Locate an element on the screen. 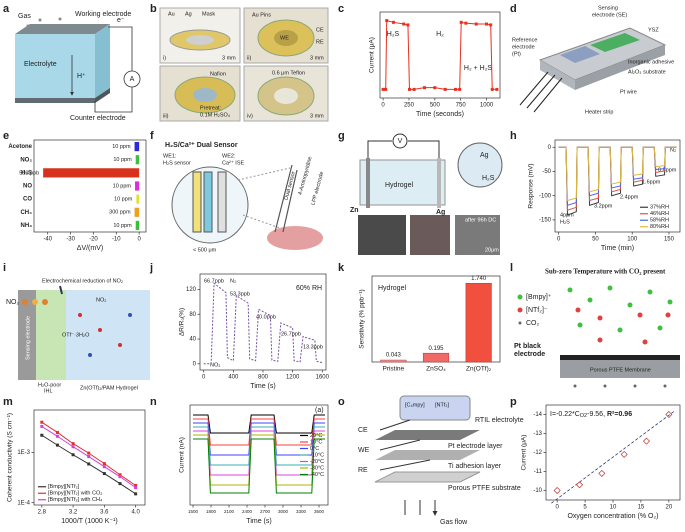  x-tick-label: 3.6 is located at coordinates (104, 513).